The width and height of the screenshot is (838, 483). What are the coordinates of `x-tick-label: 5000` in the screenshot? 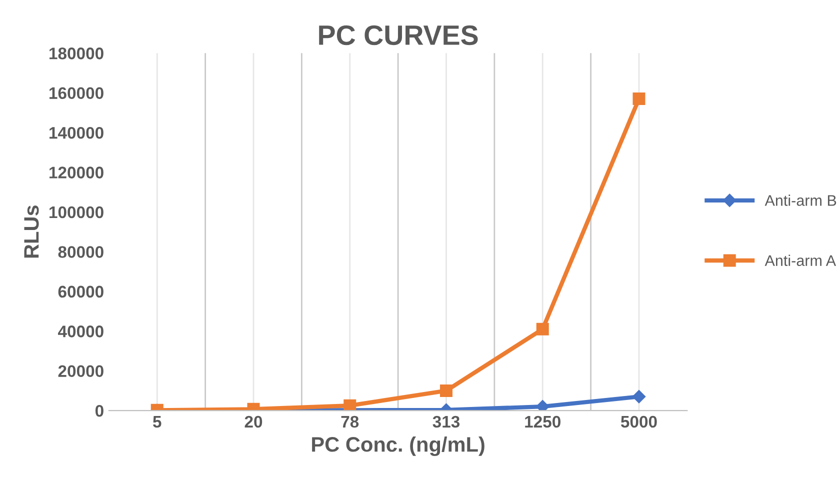 It's located at (638, 422).